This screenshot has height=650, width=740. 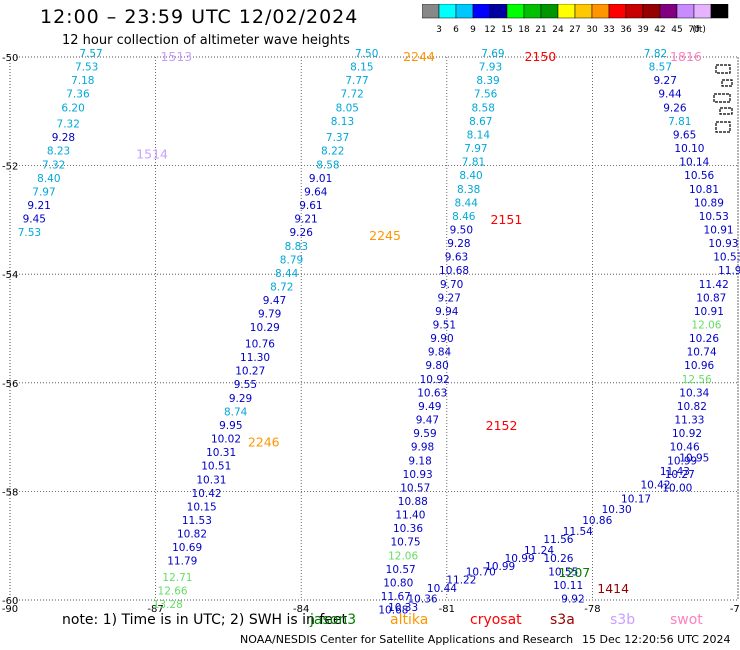 What do you see at coordinates (563, 573) in the screenshot?
I see `swh-value: 10.55` at bounding box center [563, 573].